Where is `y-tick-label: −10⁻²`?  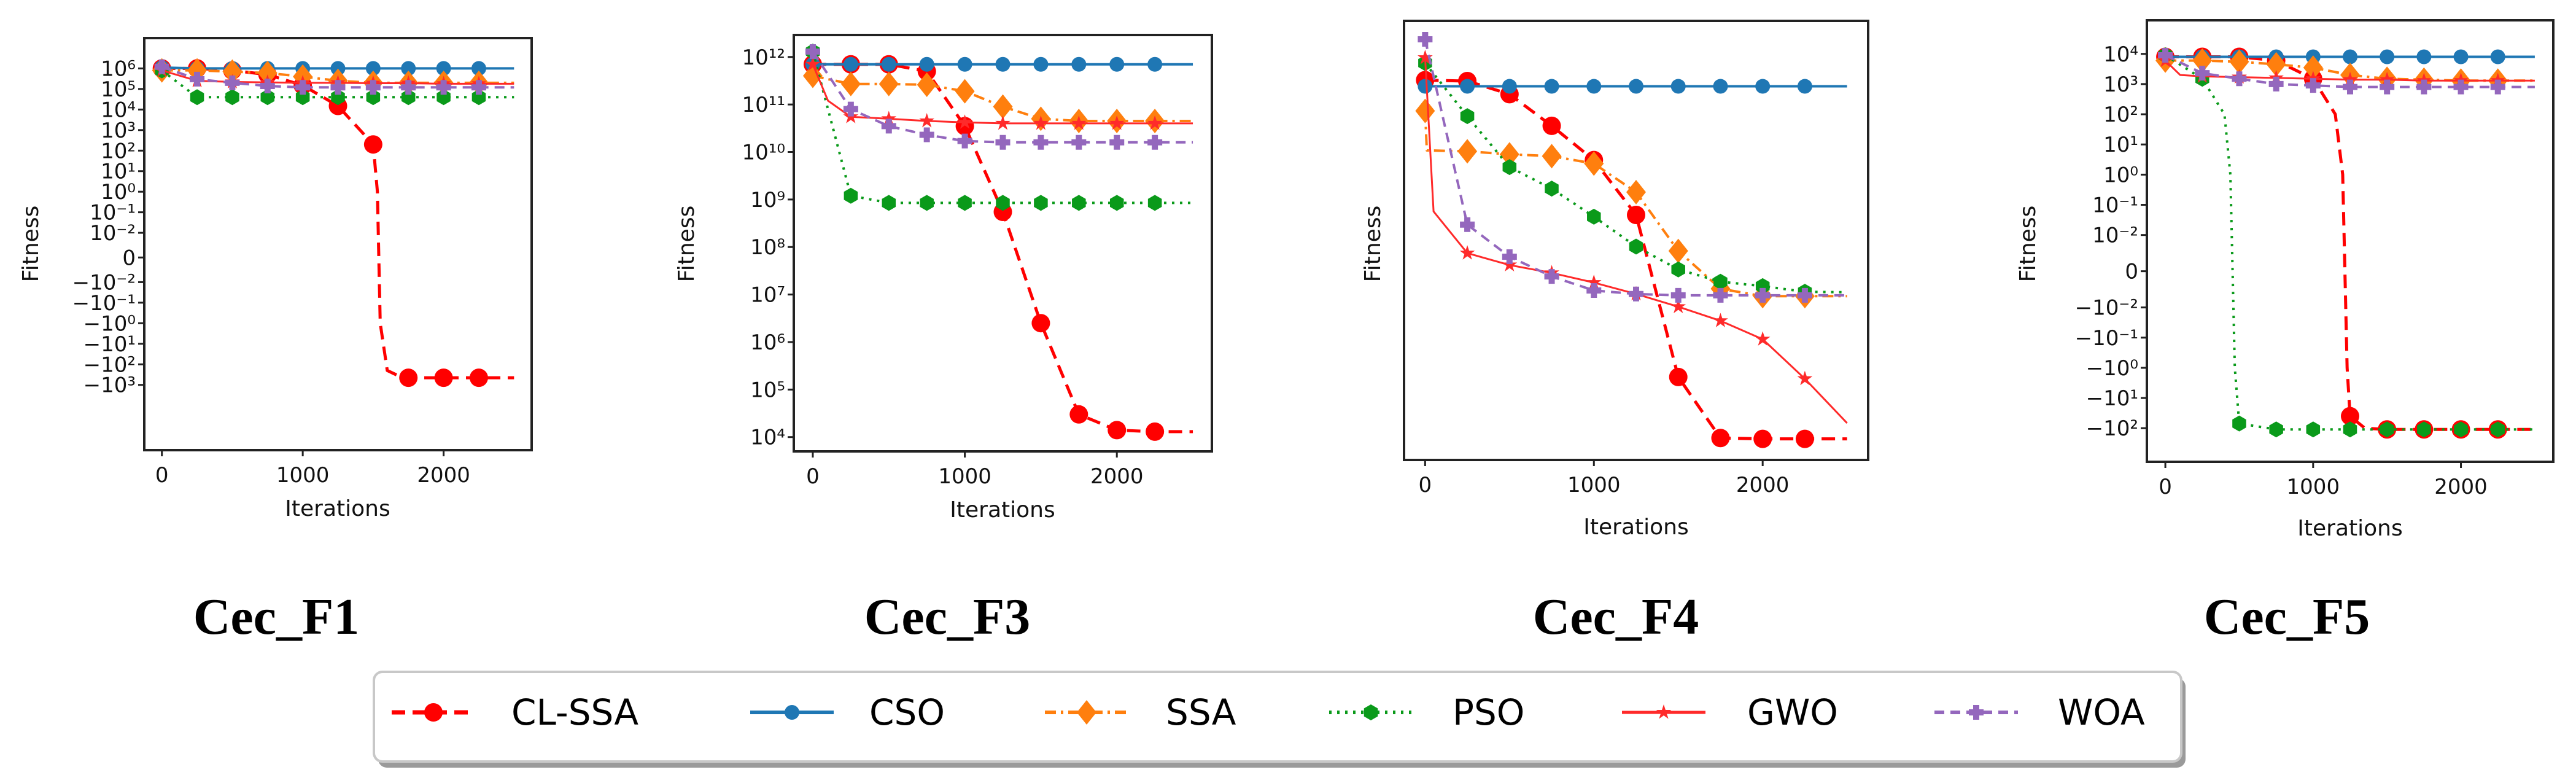
y-tick-label: −10⁻² is located at coordinates (2106, 308).